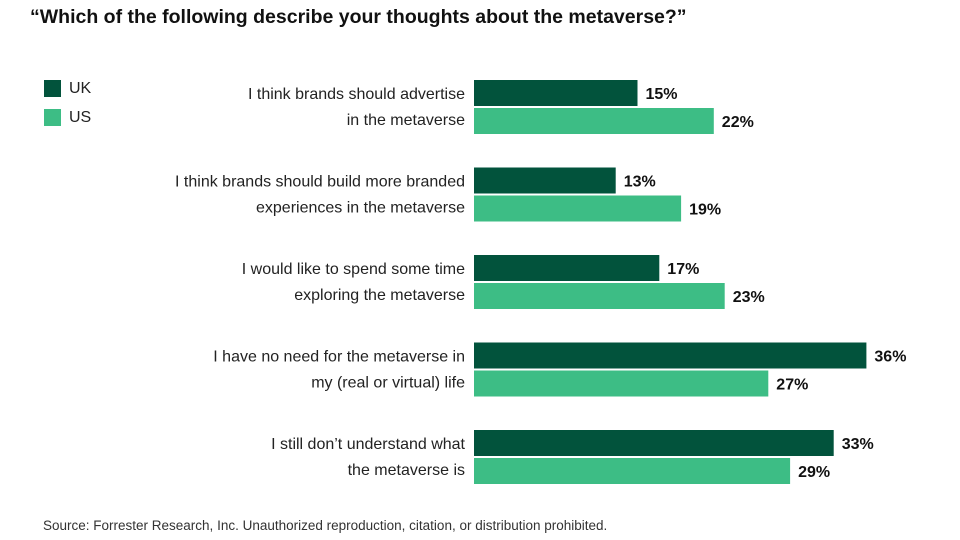 This screenshot has width=960, height=540. What do you see at coordinates (368, 444) in the screenshot?
I see `category-label: I still don’t understand what` at bounding box center [368, 444].